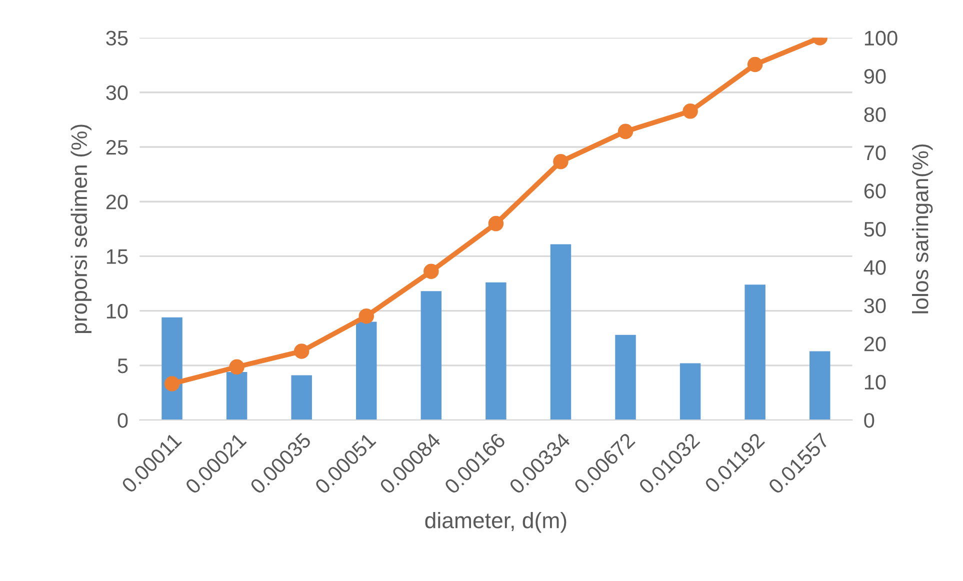 The image size is (963, 581). What do you see at coordinates (875, 267) in the screenshot?
I see `y2-tick-label: 40` at bounding box center [875, 267].